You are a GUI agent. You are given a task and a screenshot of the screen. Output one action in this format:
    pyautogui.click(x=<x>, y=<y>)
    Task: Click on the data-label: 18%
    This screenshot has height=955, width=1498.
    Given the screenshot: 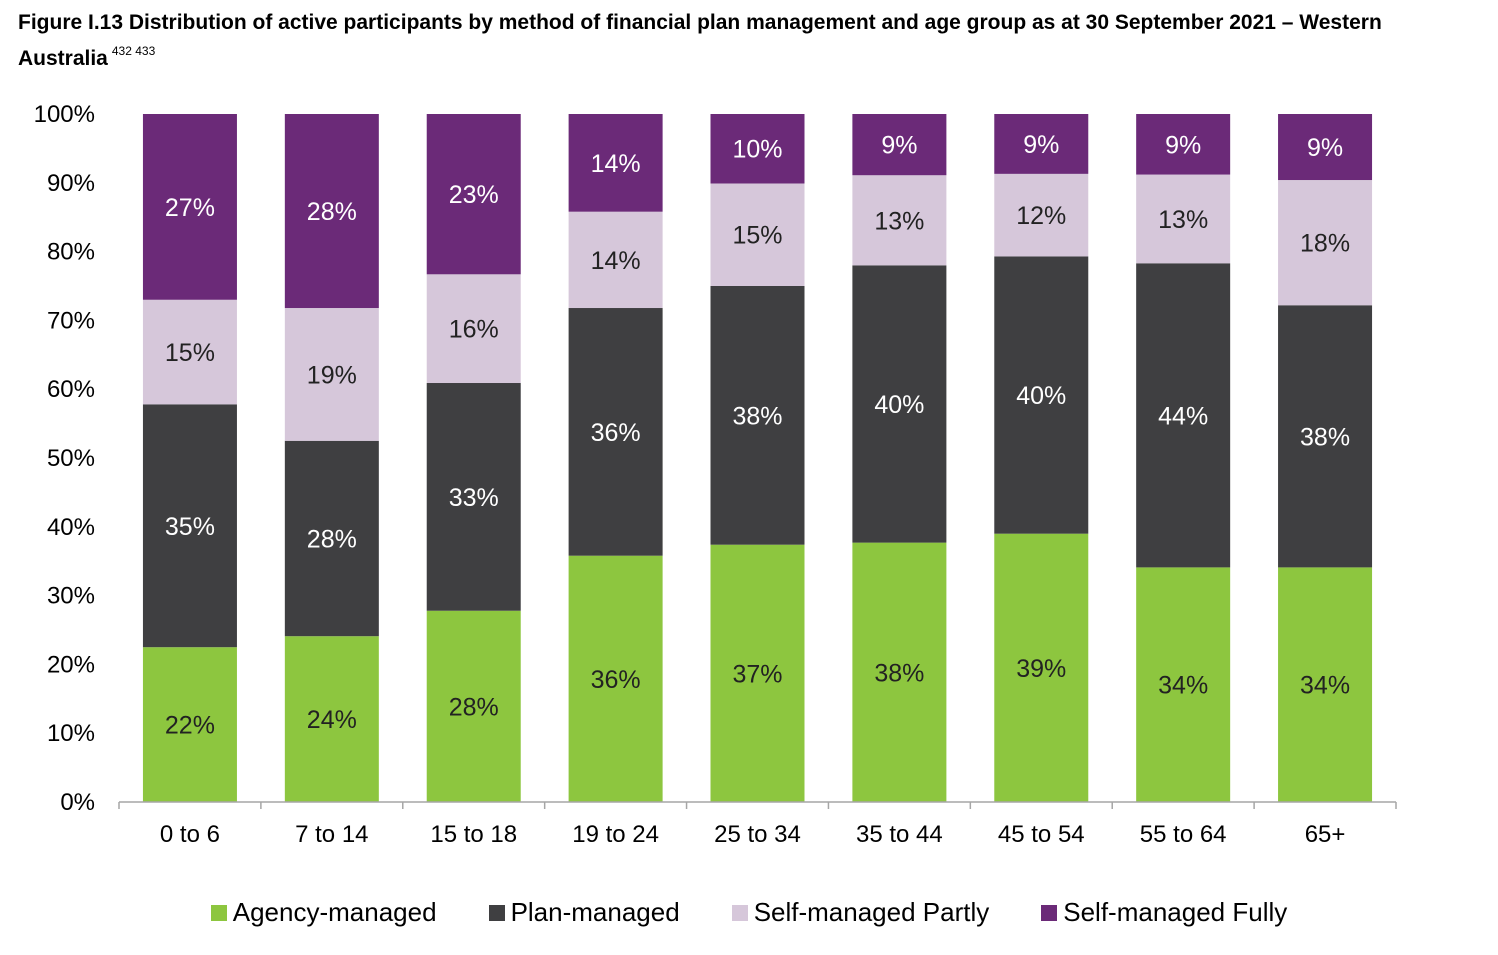 What is the action you would take?
    pyautogui.click(x=1325, y=244)
    